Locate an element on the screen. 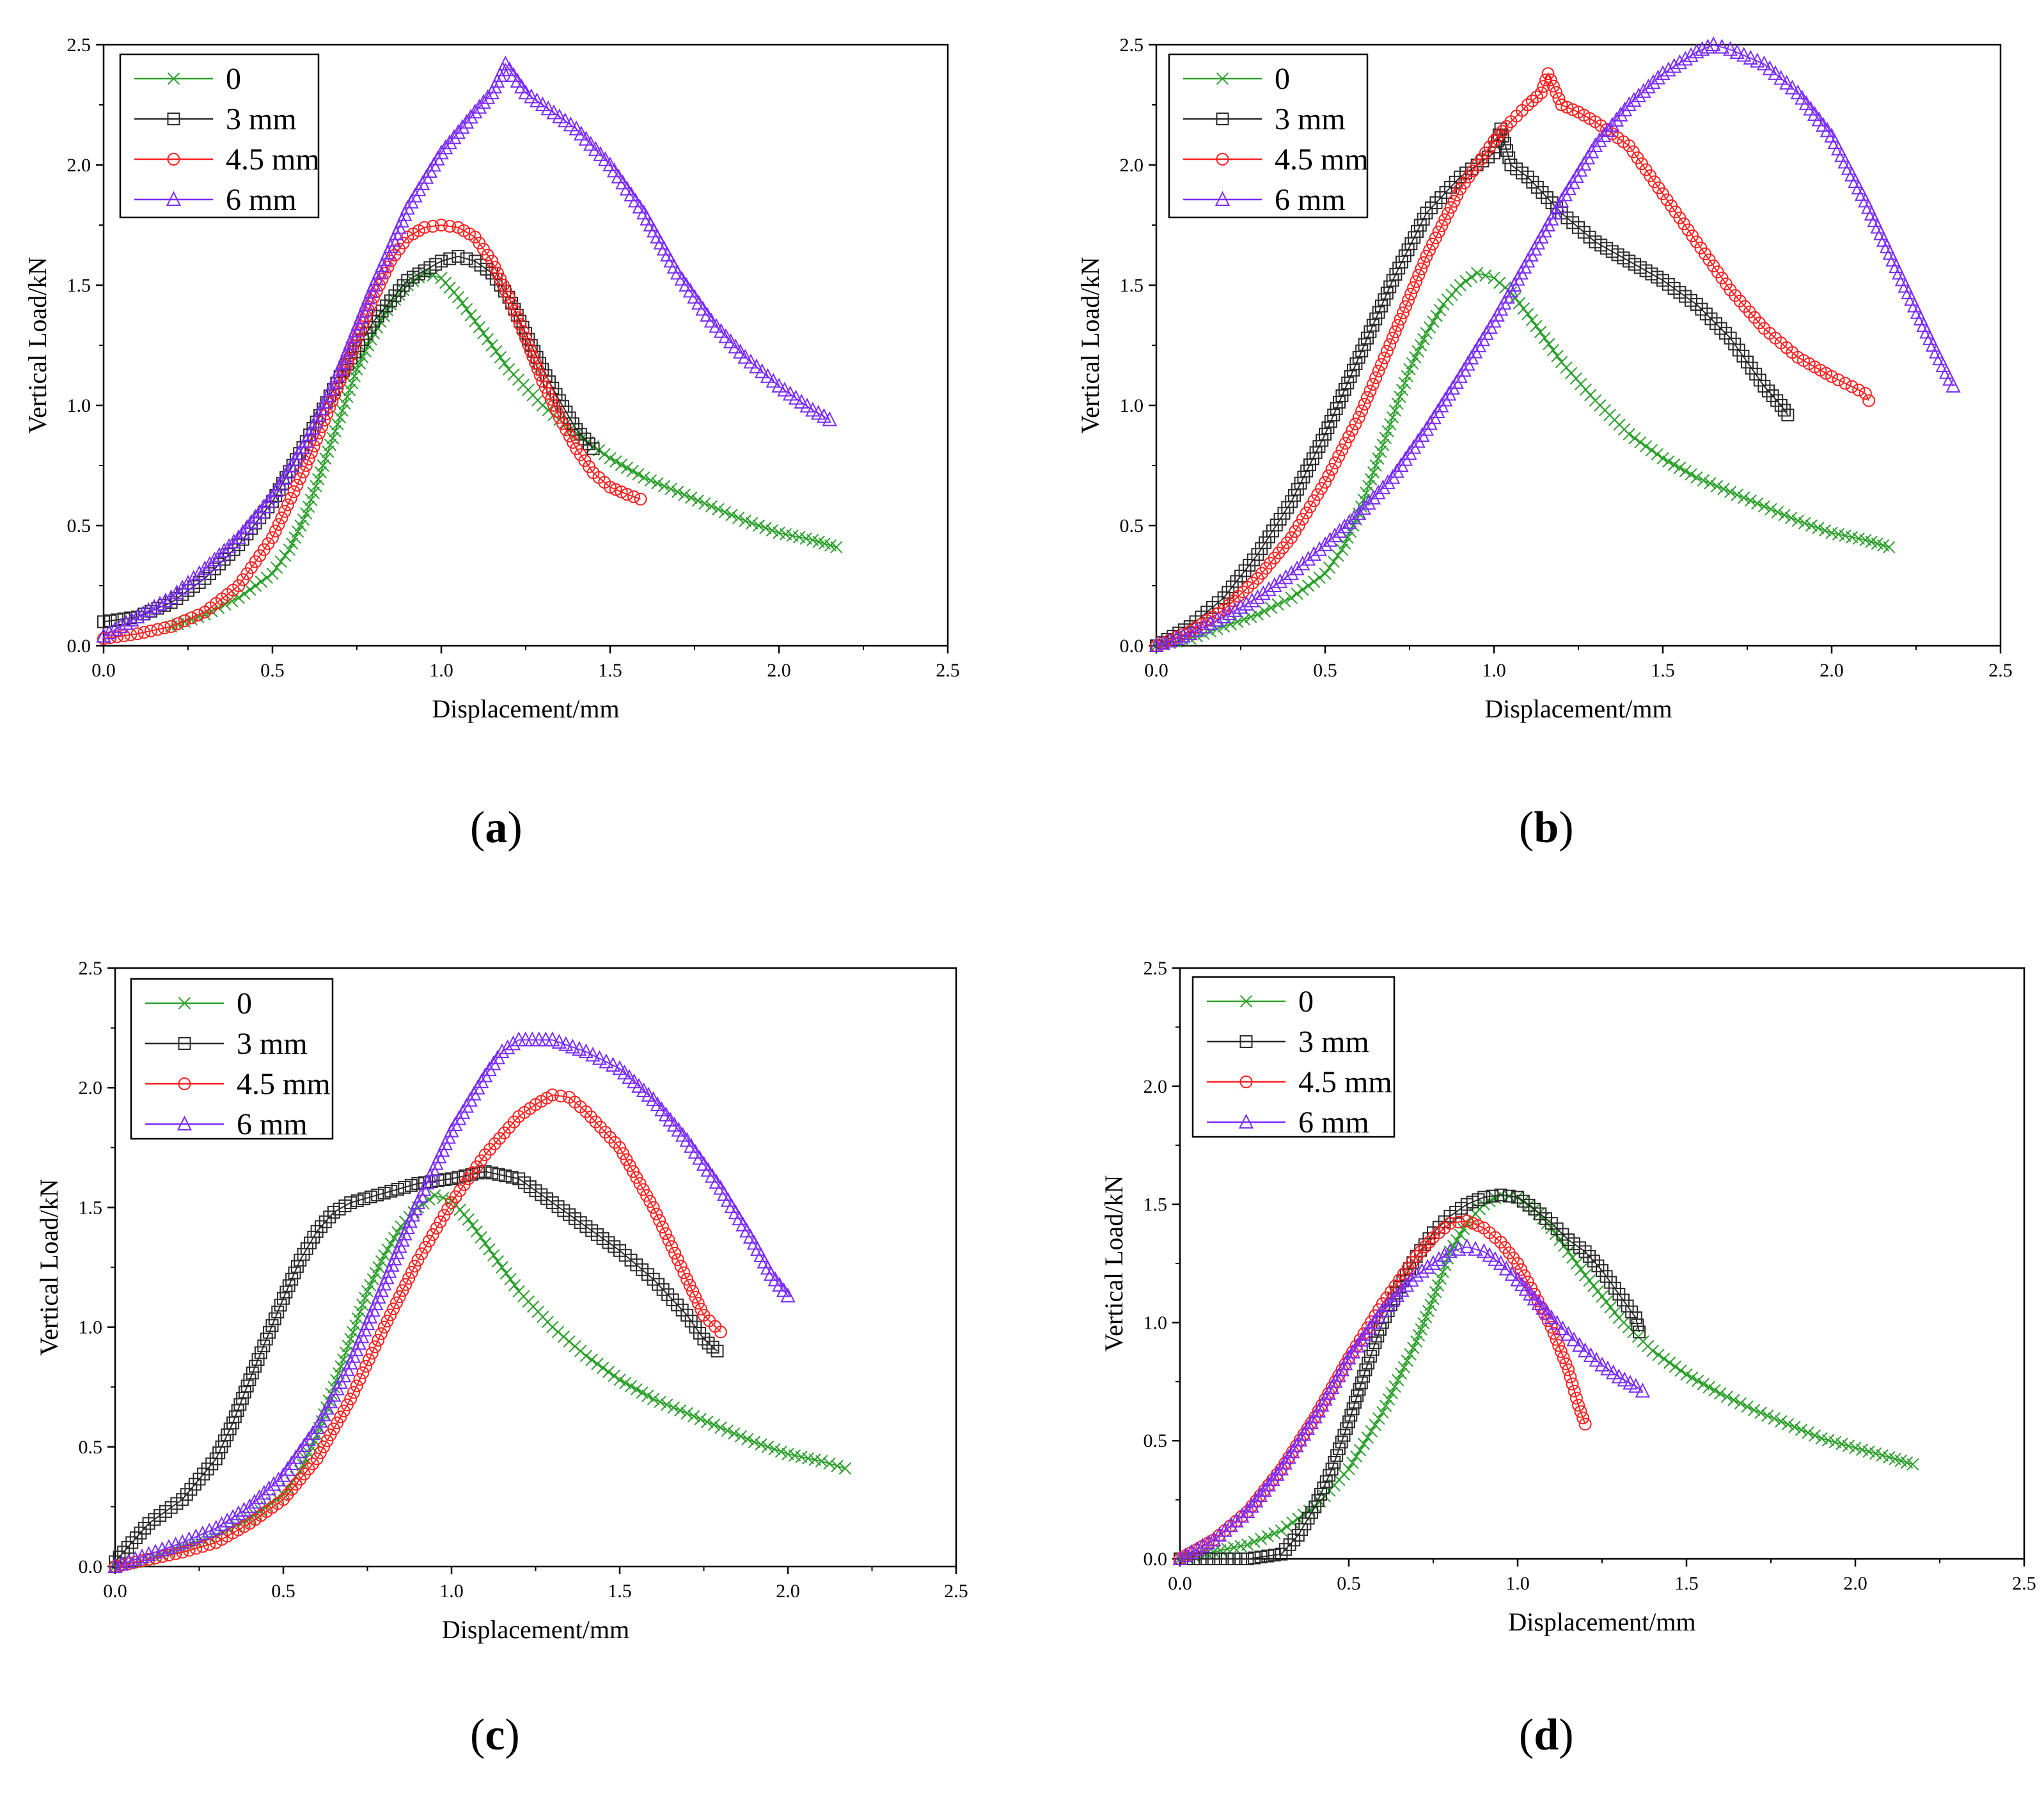 The image size is (2044, 1798). y-tick-label: 0.5 is located at coordinates (1156, 1440).